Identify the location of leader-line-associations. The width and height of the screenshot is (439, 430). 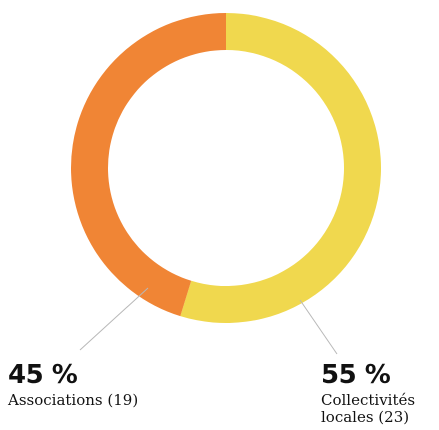
(114, 319).